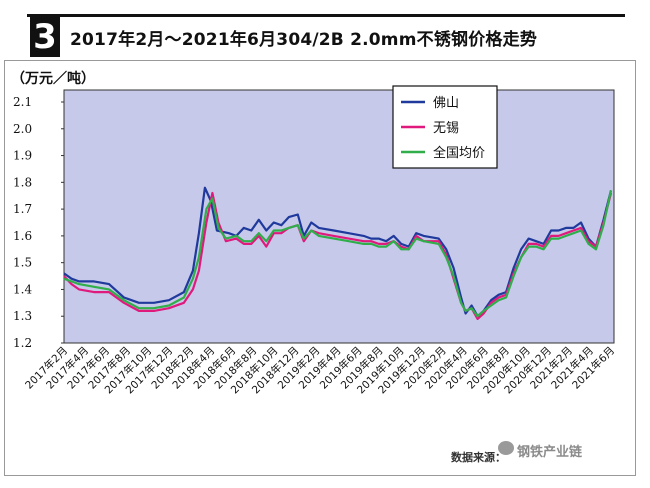 The height and width of the screenshot is (488, 650). I want to click on data-source-label: 数据来源：, so click(478, 457).